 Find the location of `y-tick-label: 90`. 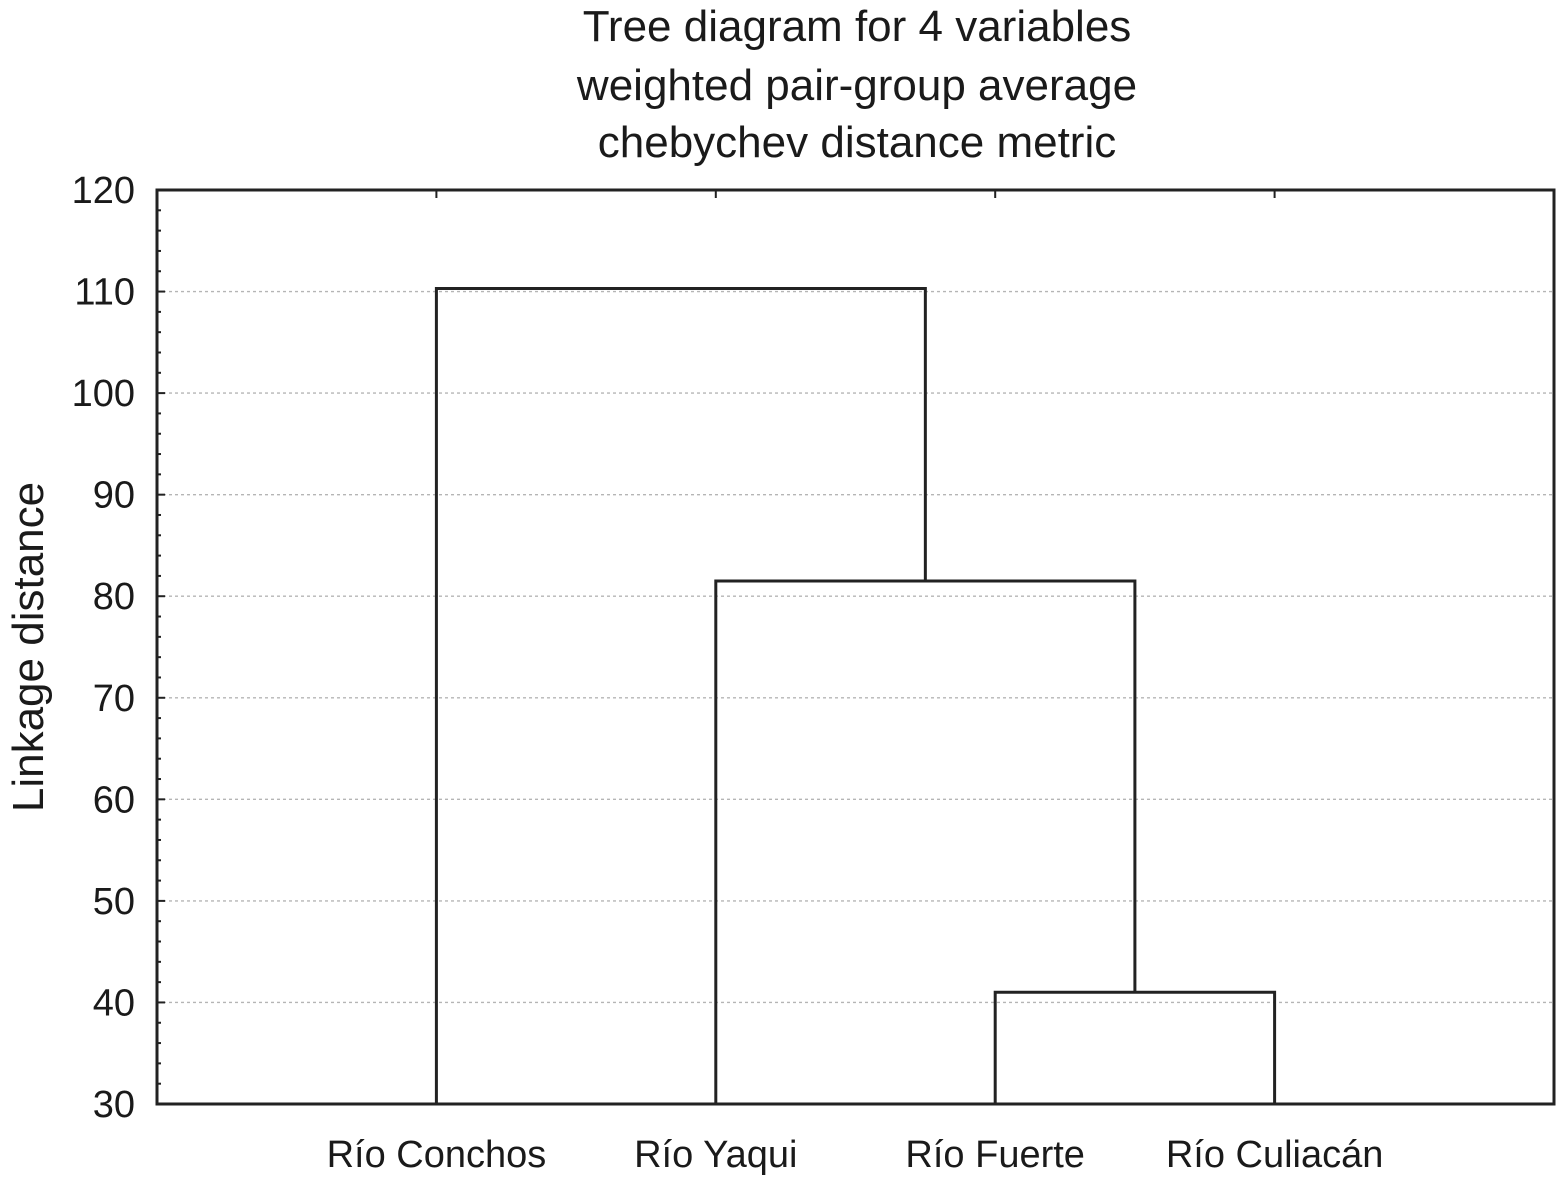

y-tick-label: 90 is located at coordinates (114, 496).